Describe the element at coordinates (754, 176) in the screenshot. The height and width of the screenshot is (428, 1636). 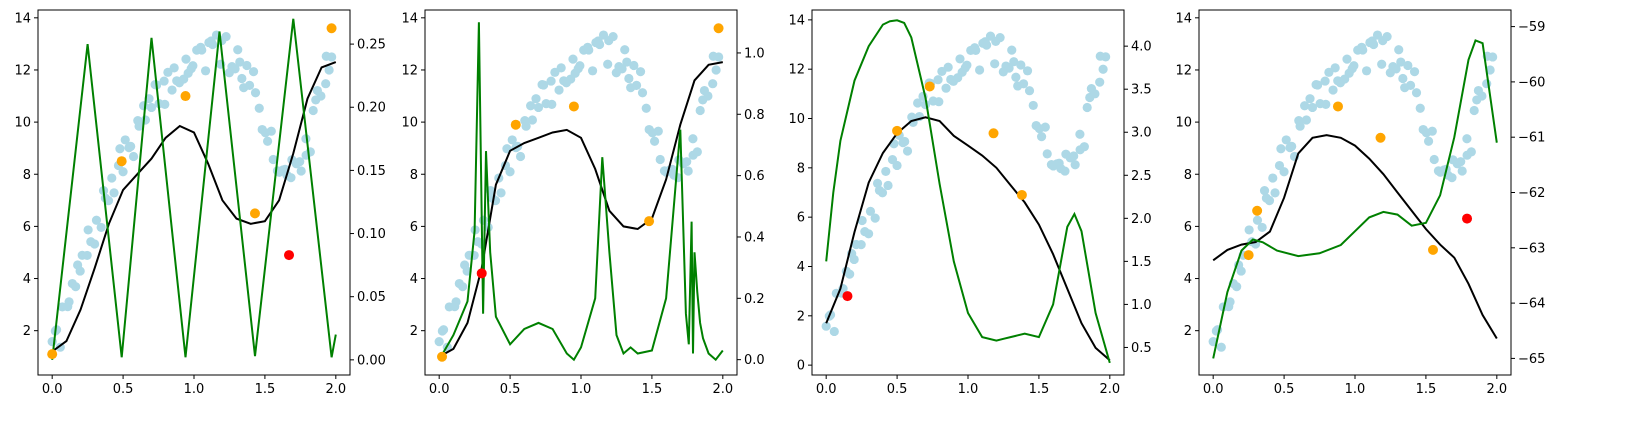
I see `y2-tick-label: 0.6` at that location.